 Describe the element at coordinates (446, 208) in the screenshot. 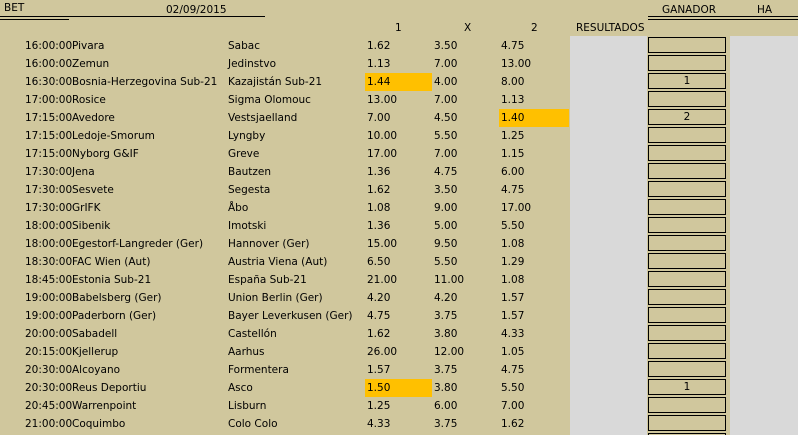

I see `odds-x-cell: 9.00` at that location.